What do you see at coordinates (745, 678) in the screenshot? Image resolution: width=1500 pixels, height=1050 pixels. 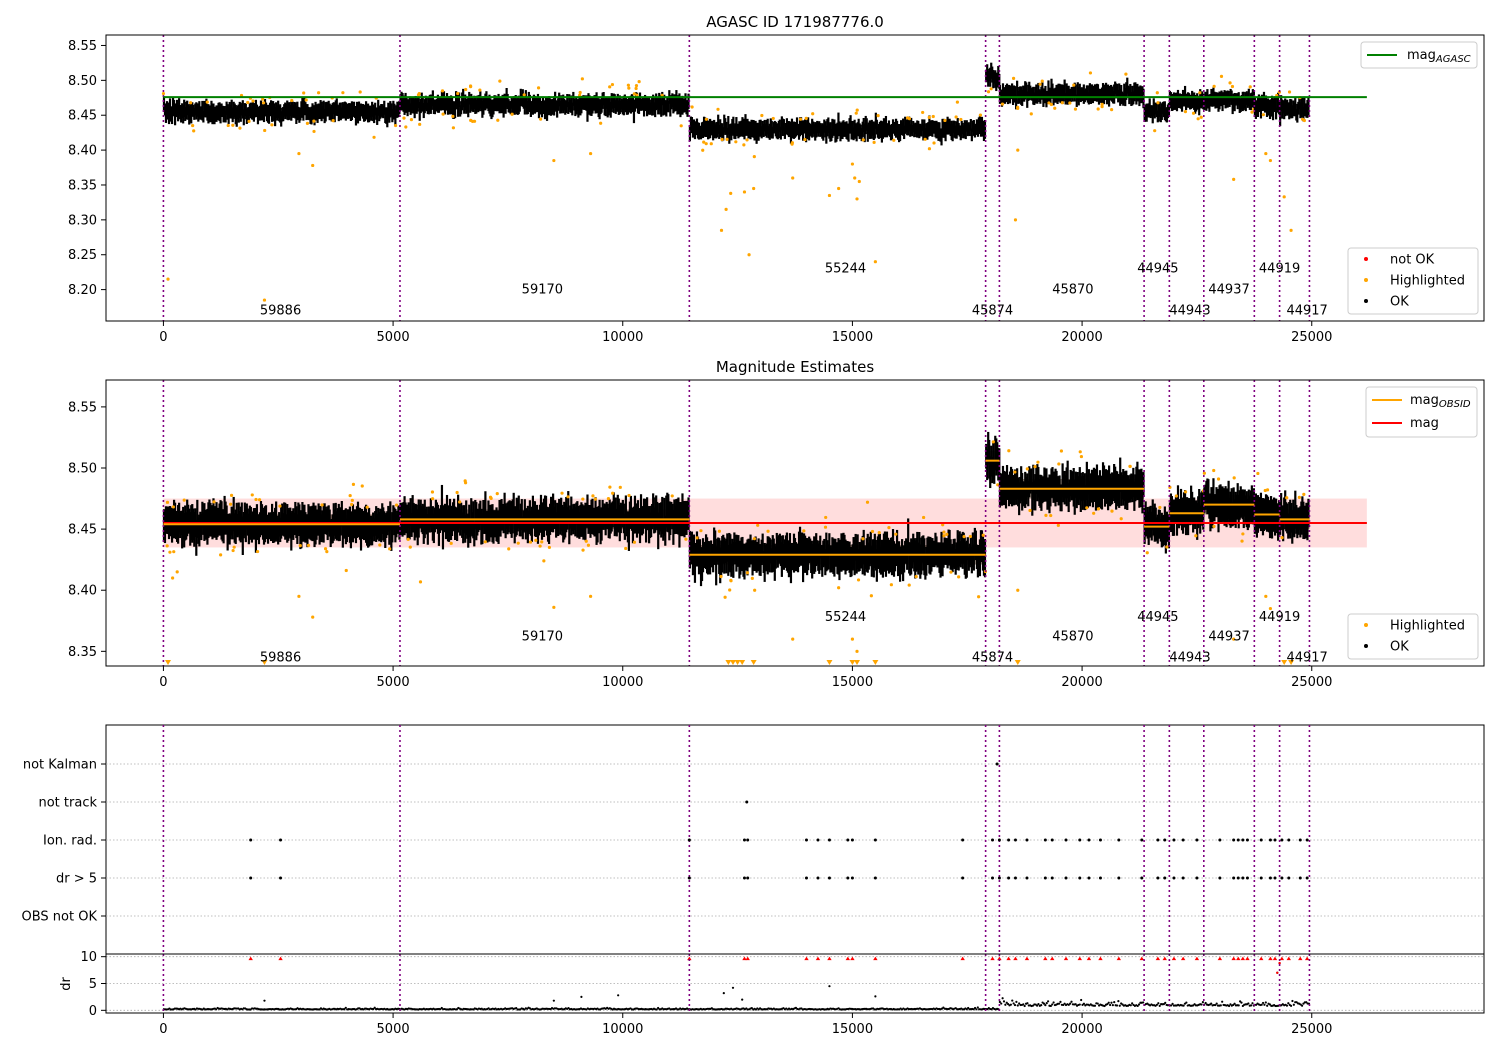 I see `magnitude-panel-x-axis: 0 5000 10000 15000 20000 25000` at bounding box center [745, 678].